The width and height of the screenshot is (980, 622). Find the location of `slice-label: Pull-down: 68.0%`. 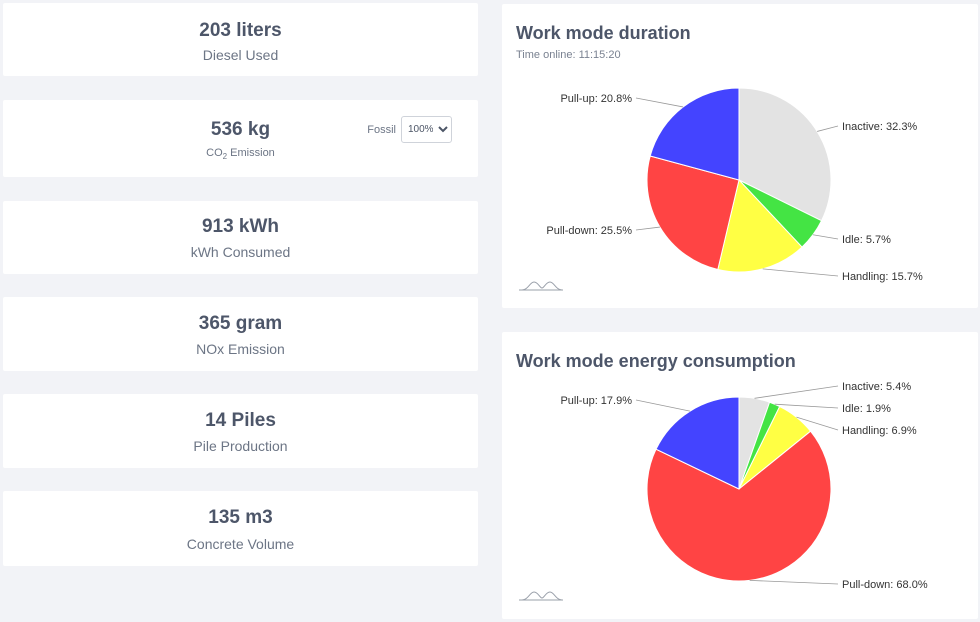

slice-label: Pull-down: 68.0% is located at coordinates (885, 585).